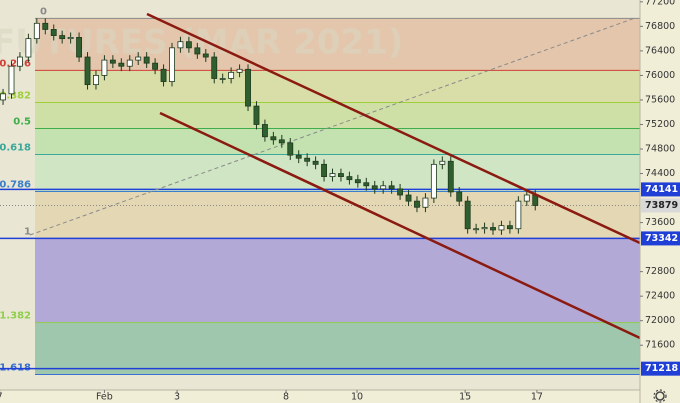 The width and height of the screenshot is (680, 403). I want to click on y-tick-label: 72800, so click(660, 271).